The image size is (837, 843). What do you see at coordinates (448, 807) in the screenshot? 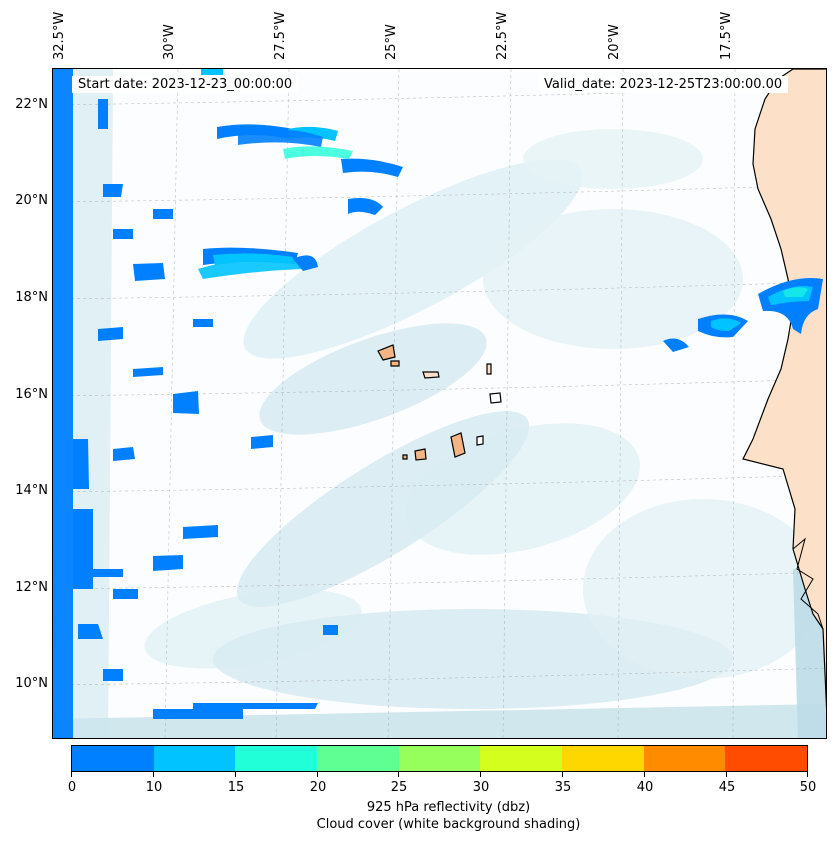
I see `colorbar-title: 925 hPa reflectivity (dbz)` at bounding box center [448, 807].